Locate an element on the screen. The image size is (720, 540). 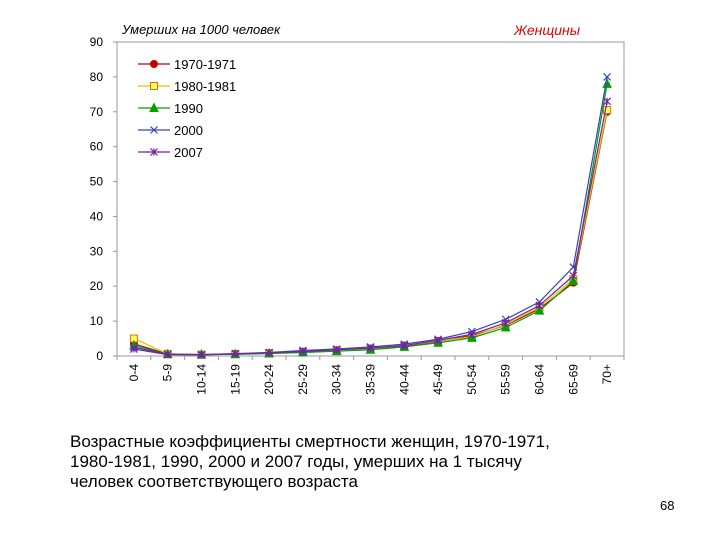
y-tick-label: 60 is located at coordinates (97, 147).